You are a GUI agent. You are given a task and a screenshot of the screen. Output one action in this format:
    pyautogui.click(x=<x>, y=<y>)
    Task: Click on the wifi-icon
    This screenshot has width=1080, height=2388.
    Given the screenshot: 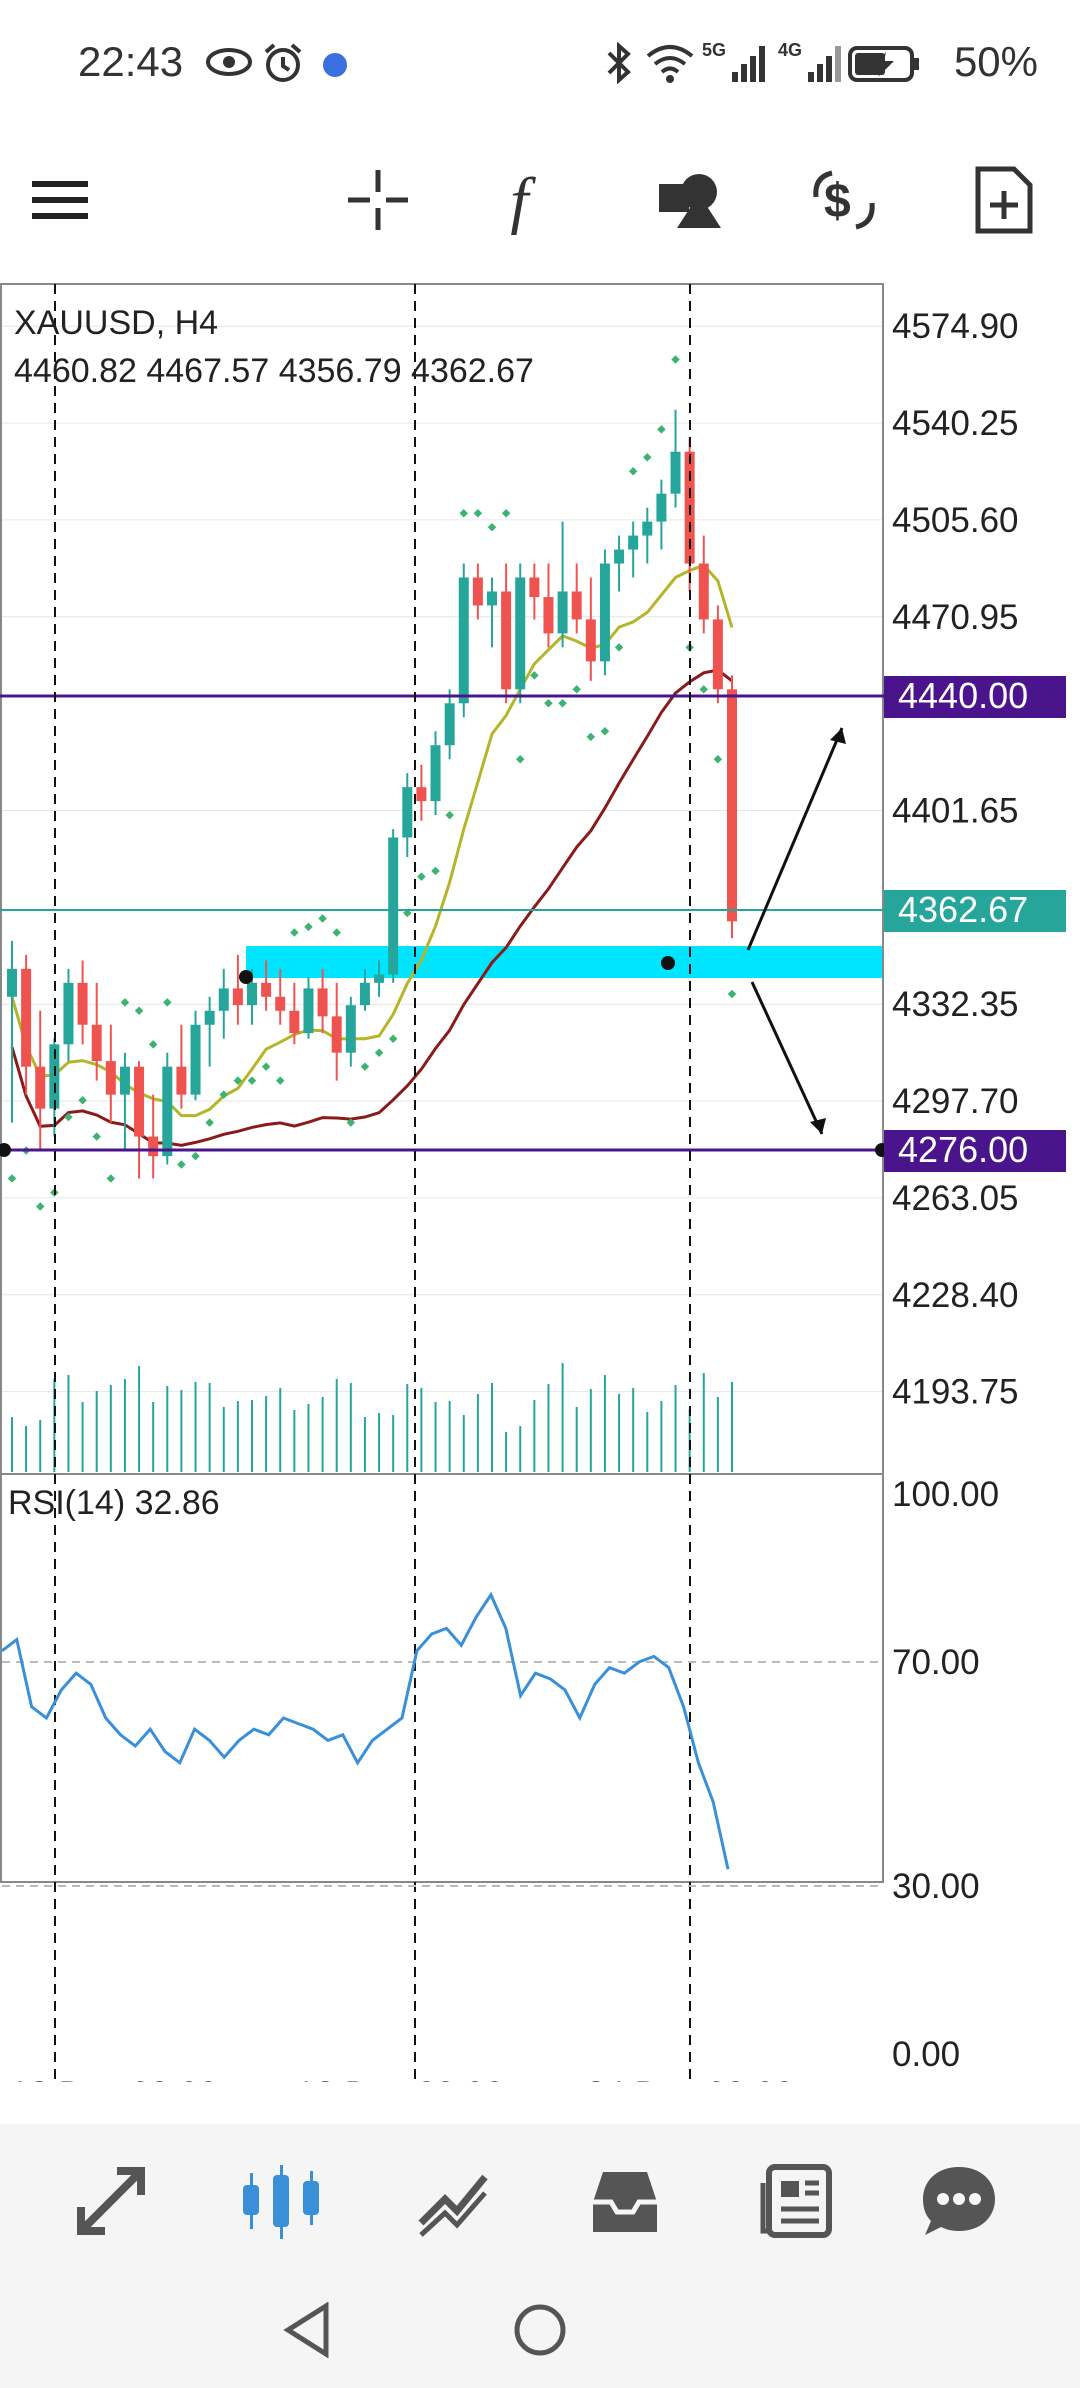 What is the action you would take?
    pyautogui.click(x=670, y=65)
    